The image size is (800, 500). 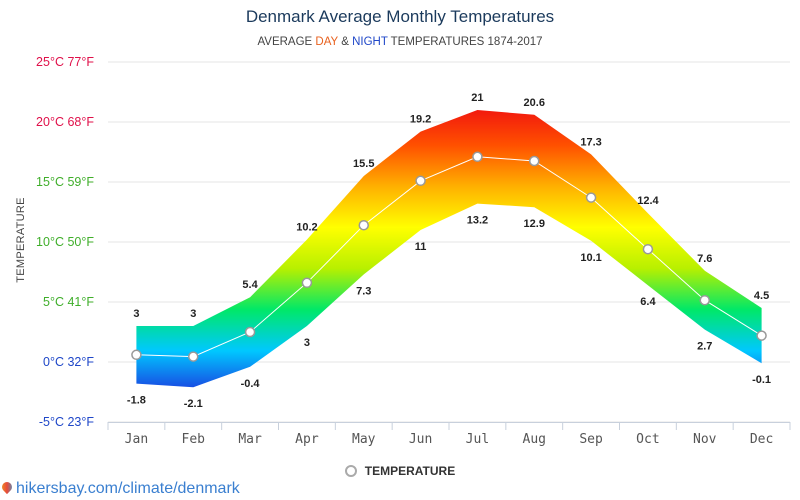 What do you see at coordinates (370, 42) in the screenshot?
I see `subtitle-night: NIGHT` at bounding box center [370, 42].